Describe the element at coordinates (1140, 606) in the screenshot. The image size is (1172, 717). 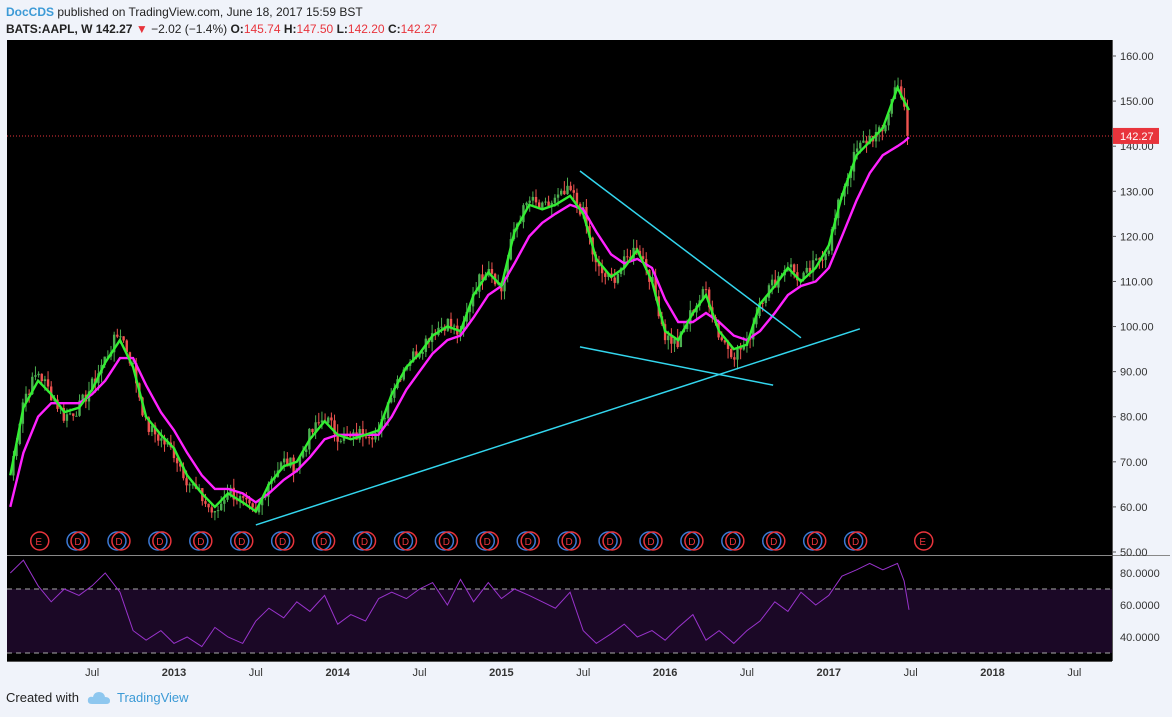
I see `rsi-tick-label: 60.0000` at that location.